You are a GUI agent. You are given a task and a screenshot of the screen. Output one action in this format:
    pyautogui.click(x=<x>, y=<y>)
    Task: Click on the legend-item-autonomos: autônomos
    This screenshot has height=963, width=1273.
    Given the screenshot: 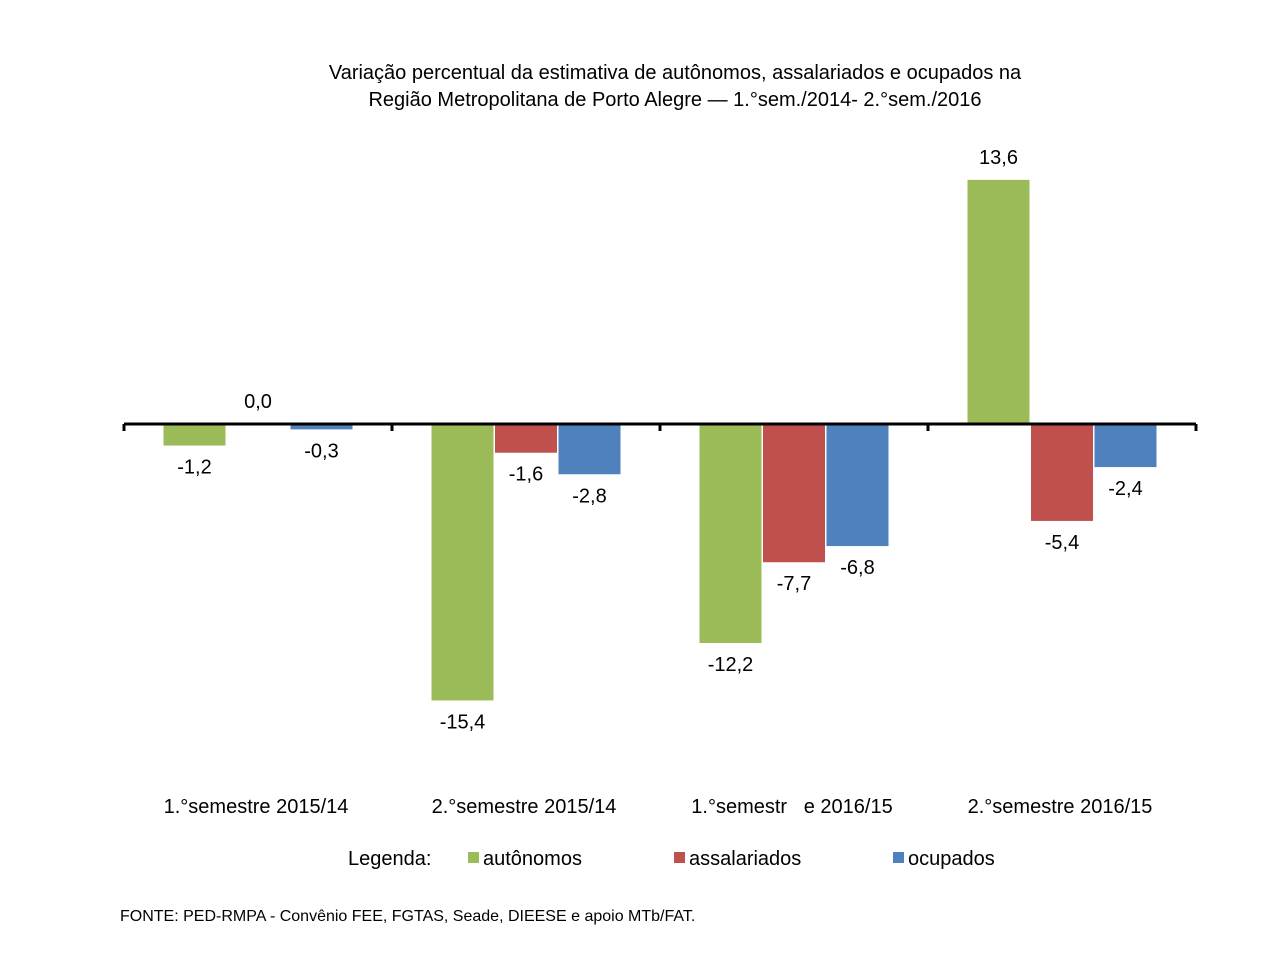 What is the action you would take?
    pyautogui.click(x=525, y=859)
    